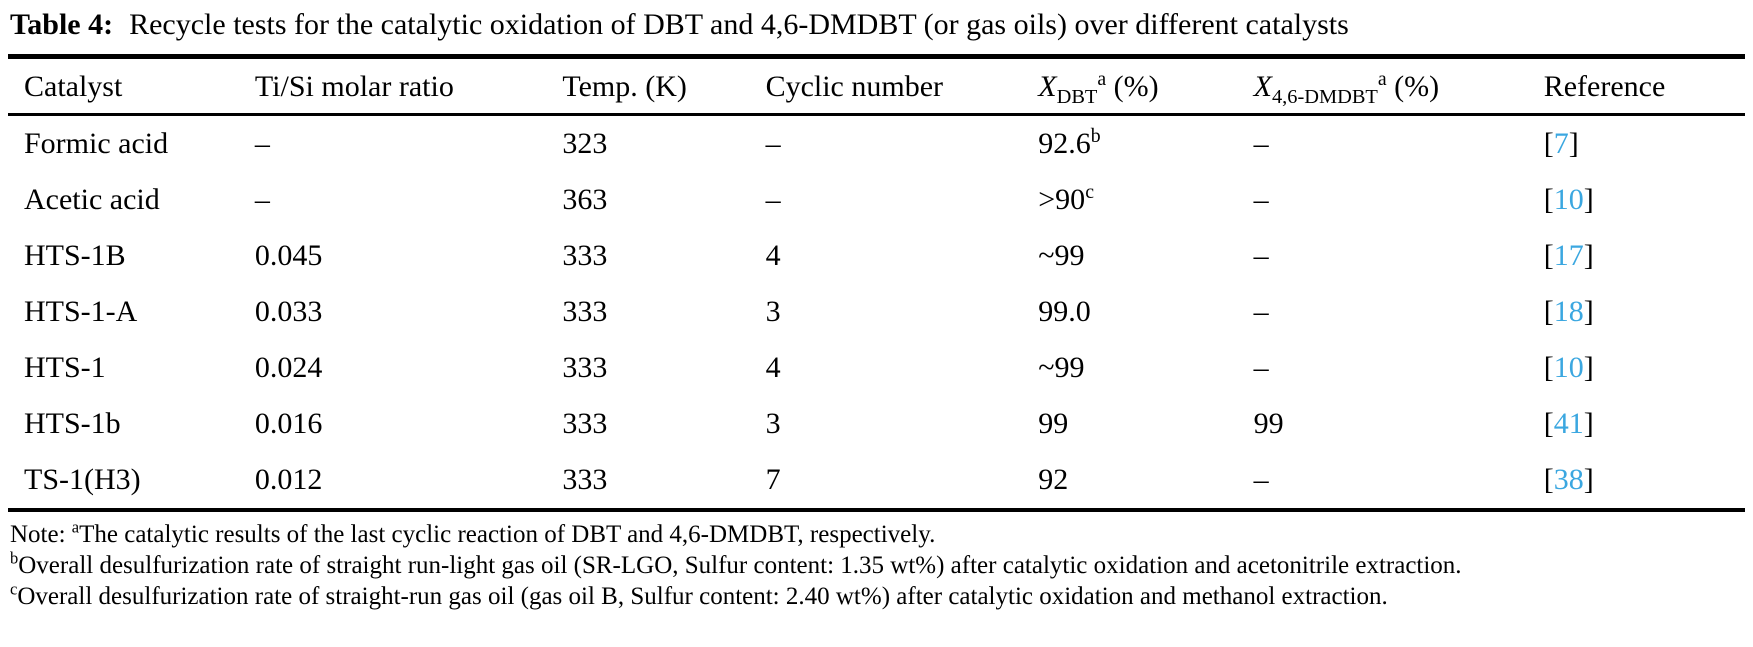 The height and width of the screenshot is (647, 1753). I want to click on cell-ratio: 0.016, so click(288, 423).